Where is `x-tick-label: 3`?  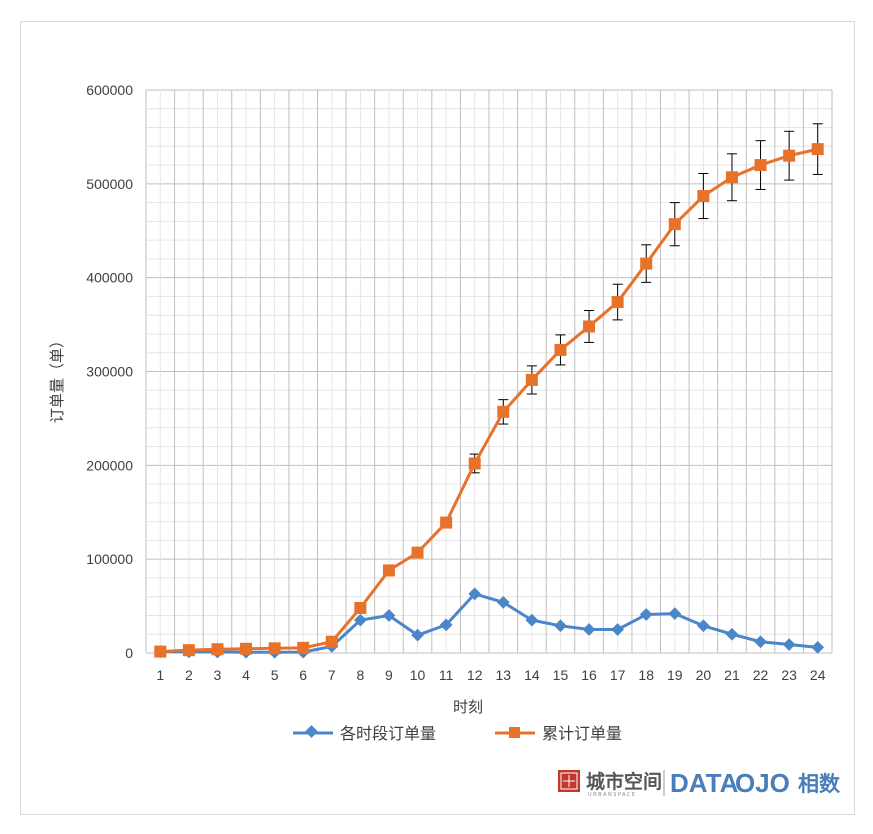 x-tick-label: 3 is located at coordinates (218, 675).